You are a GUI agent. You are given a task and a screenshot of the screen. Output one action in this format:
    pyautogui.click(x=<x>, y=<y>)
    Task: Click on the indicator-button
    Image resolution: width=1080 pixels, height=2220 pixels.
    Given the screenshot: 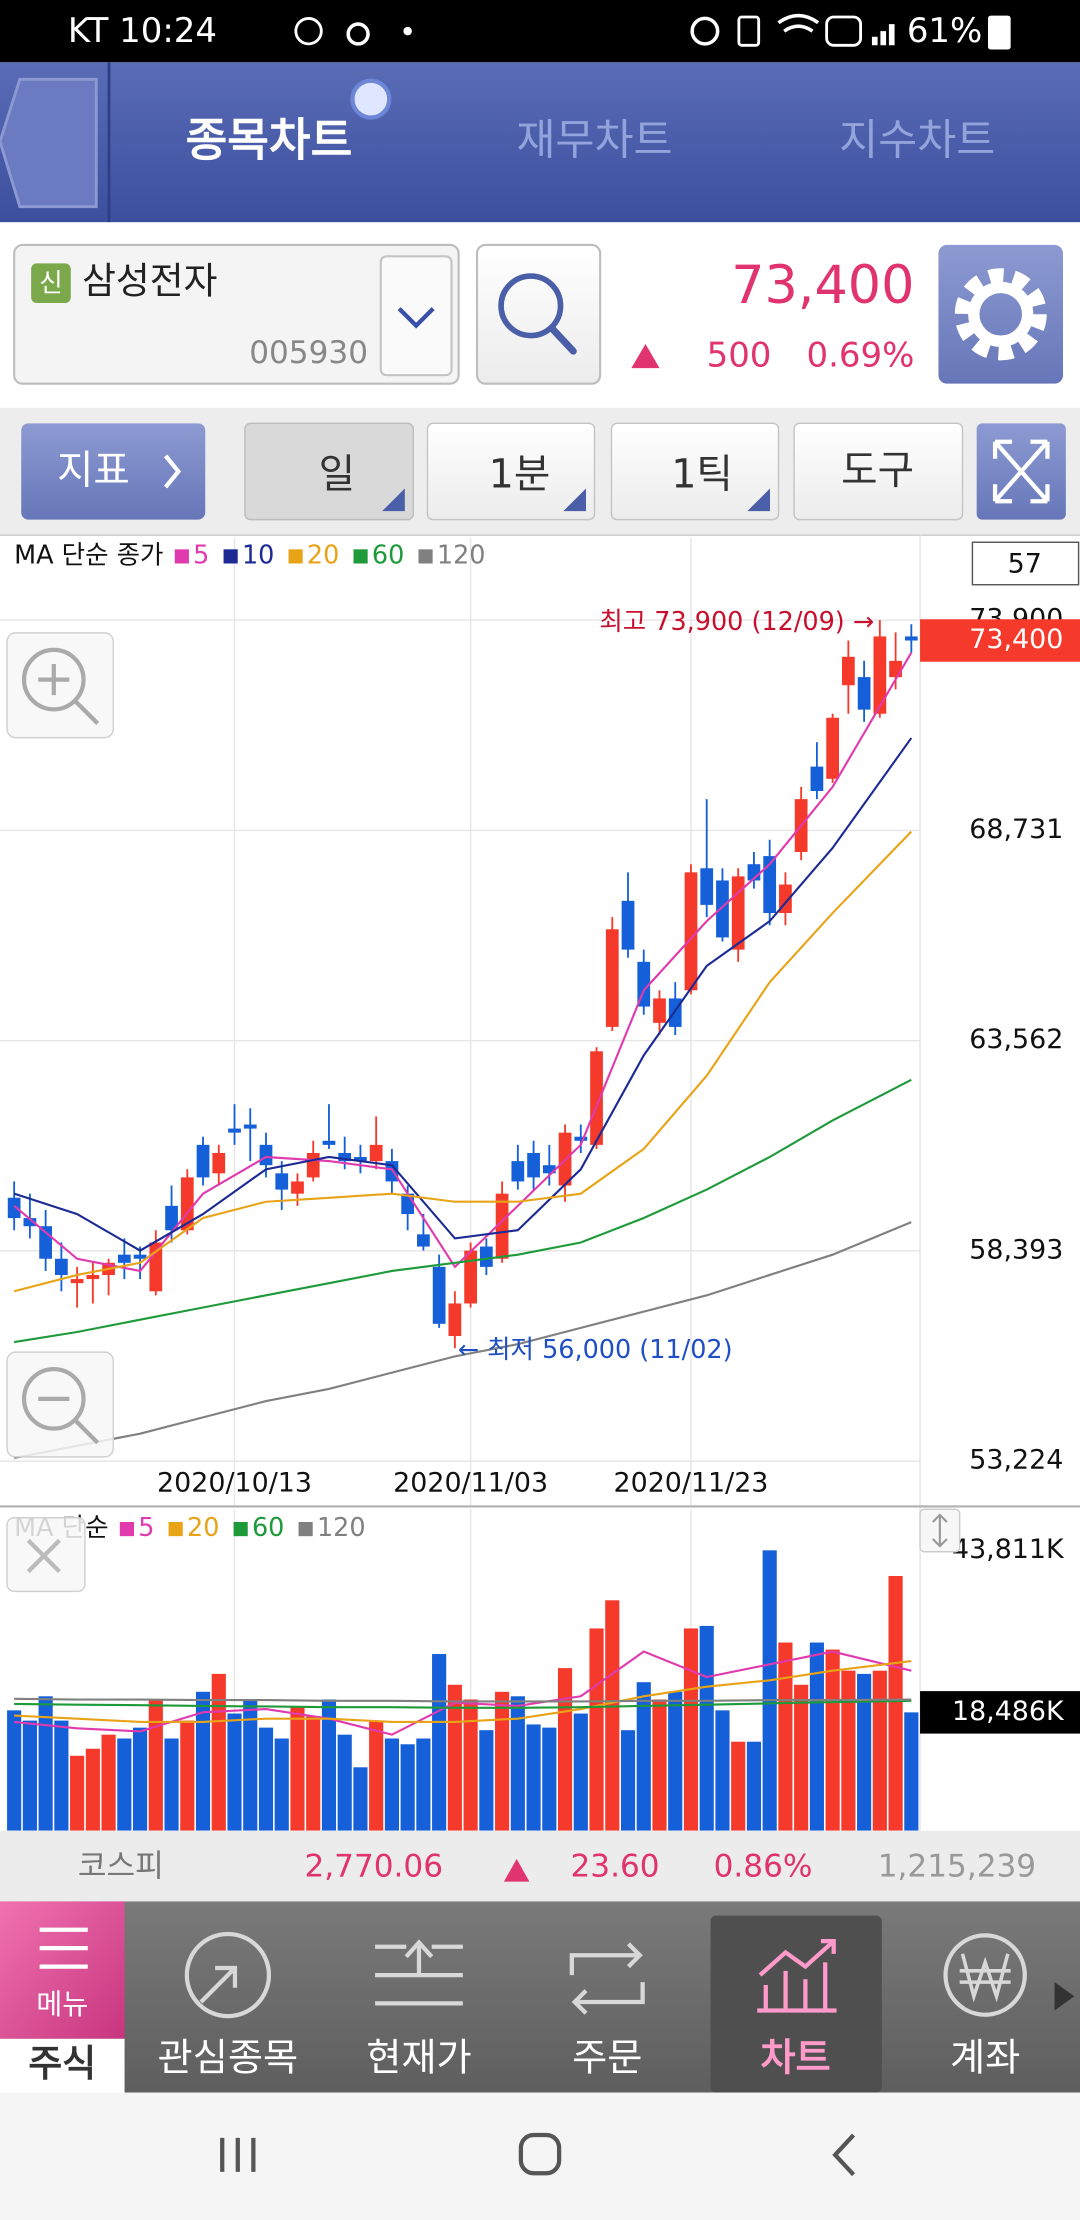 What is the action you would take?
    pyautogui.click(x=113, y=471)
    